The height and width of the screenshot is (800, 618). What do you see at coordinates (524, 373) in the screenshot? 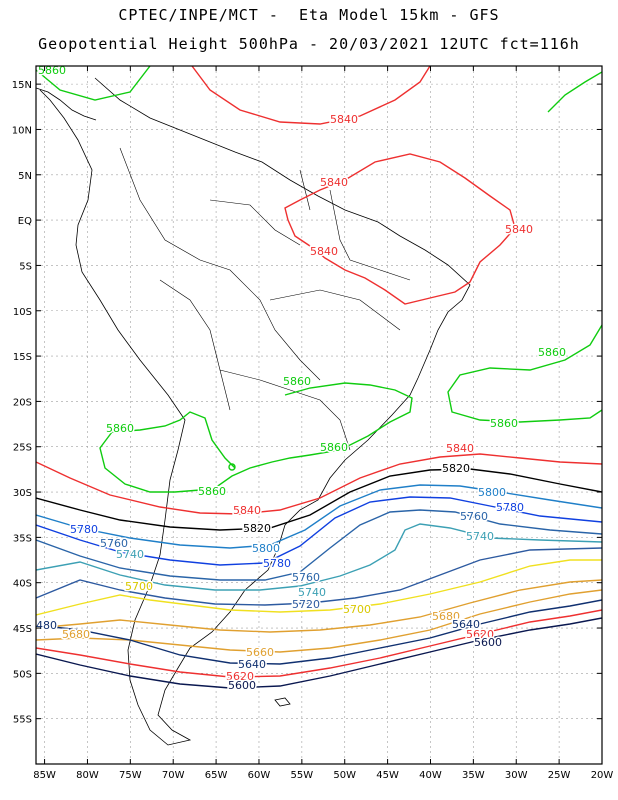
I see `contour-5860-east` at bounding box center [524, 373].